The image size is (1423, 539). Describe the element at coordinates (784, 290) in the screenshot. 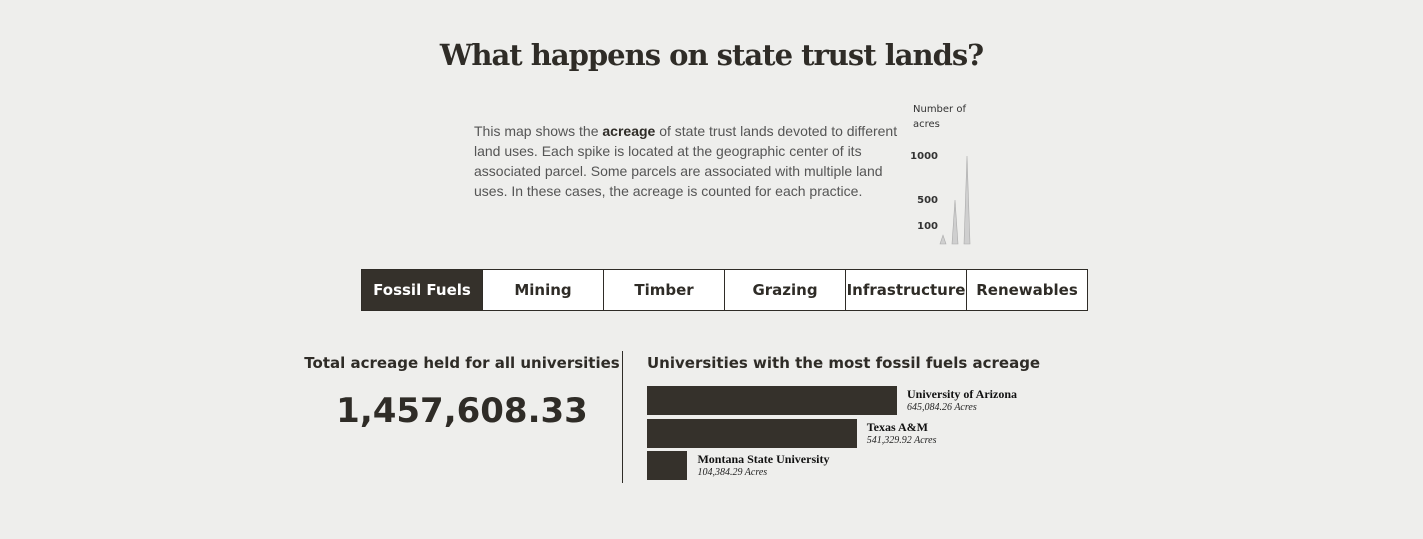

I see `tab: Grazing` at that location.